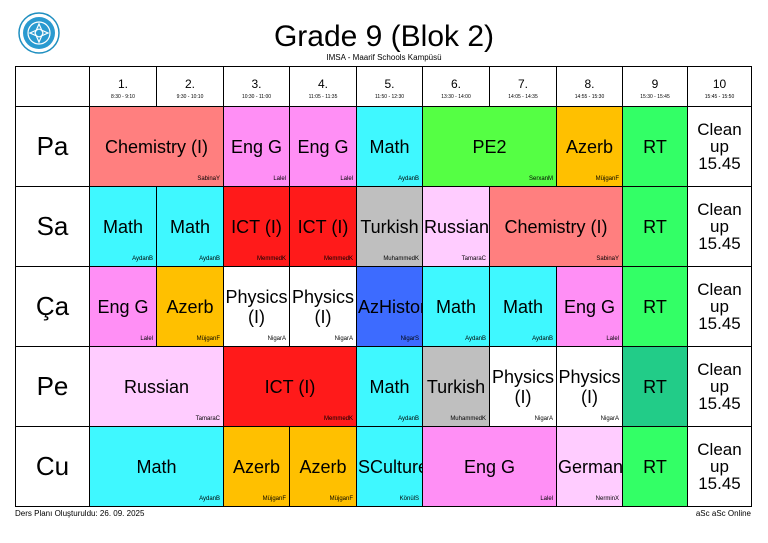  What do you see at coordinates (208, 179) in the screenshot?
I see `lesson-teacher: SabinaY` at bounding box center [208, 179].